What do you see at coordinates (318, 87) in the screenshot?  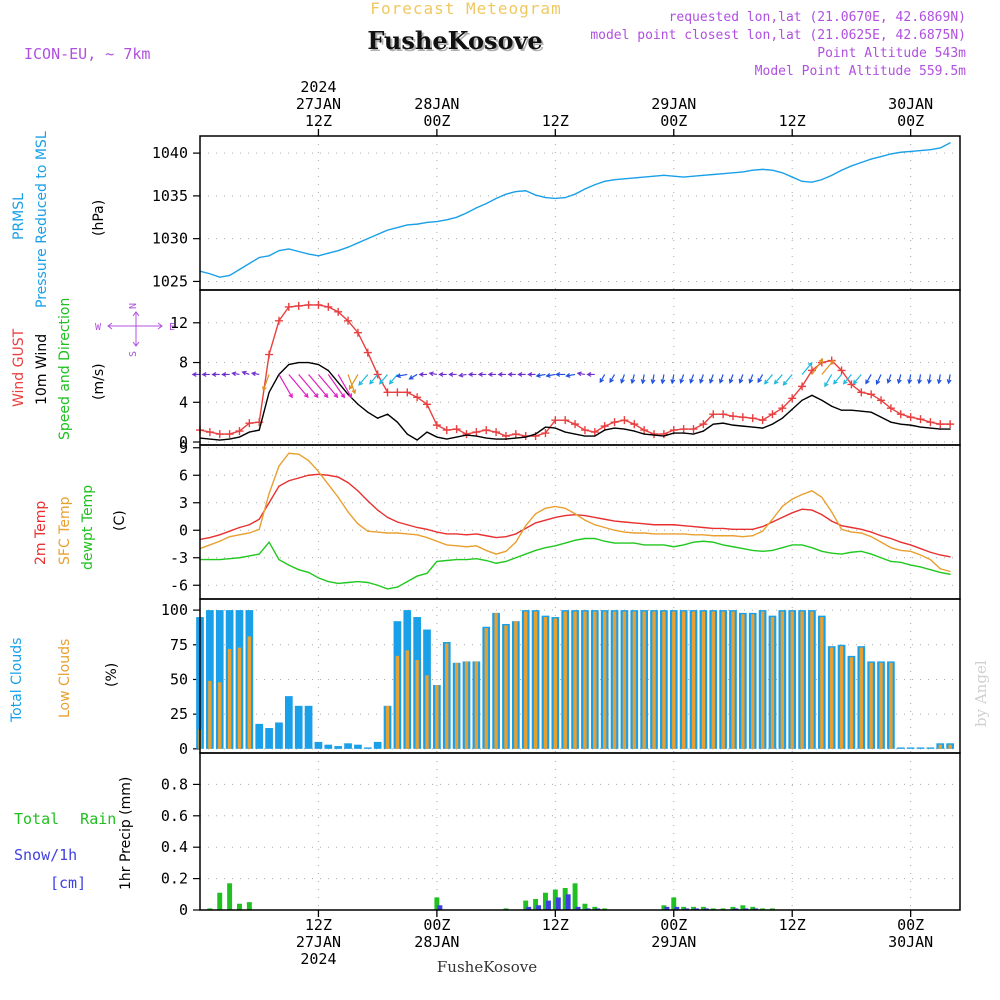 I see `top-time-label: 2024` at bounding box center [318, 87].